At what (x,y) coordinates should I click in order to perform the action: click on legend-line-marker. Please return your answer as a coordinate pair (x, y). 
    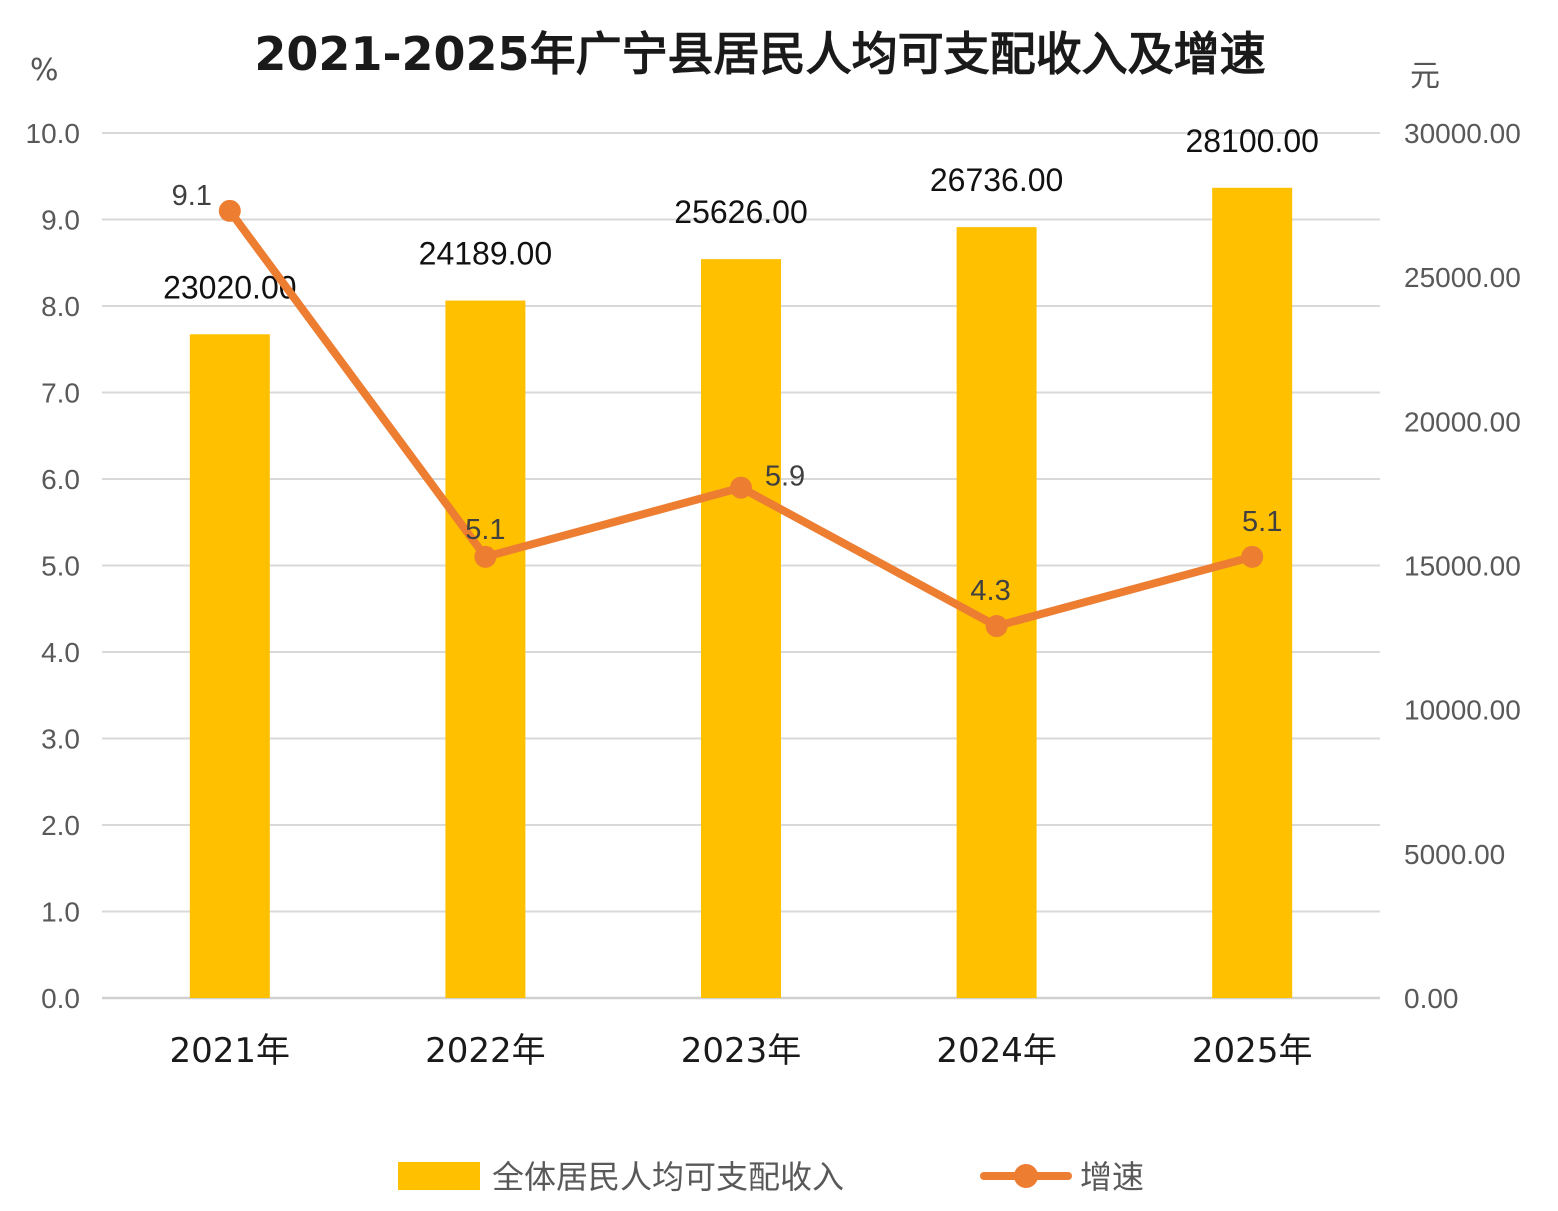
    Looking at the image, I should click on (1026, 1176).